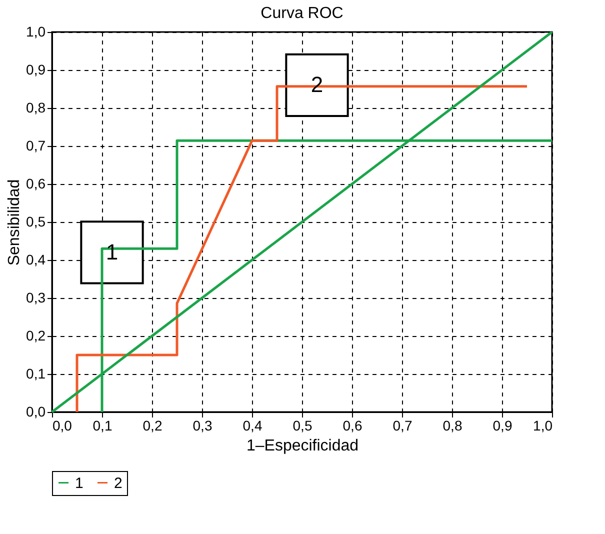  What do you see at coordinates (36, 298) in the screenshot?
I see `y-tick-label: 0,3` at bounding box center [36, 298].